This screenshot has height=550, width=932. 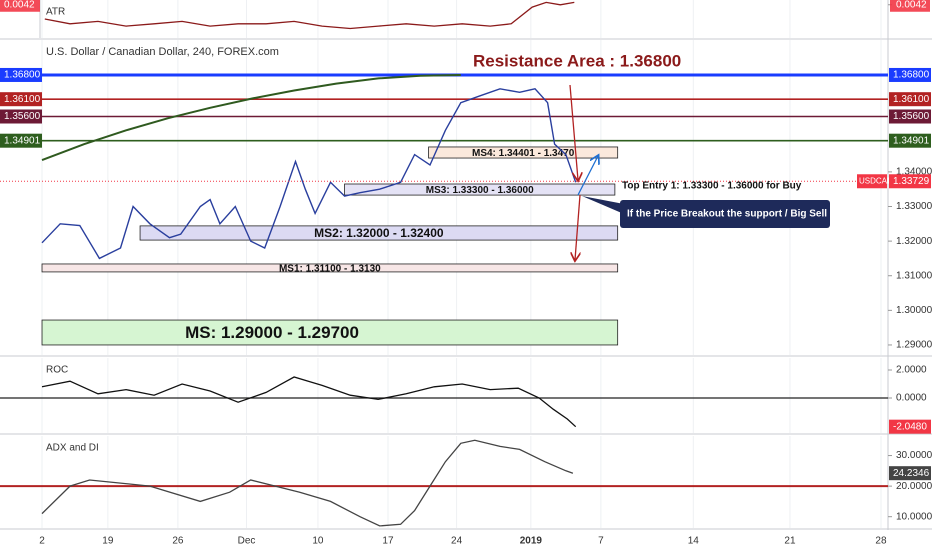 What do you see at coordinates (914, 206) in the screenshot?
I see `y-tick-label: 1.33000` at bounding box center [914, 206].